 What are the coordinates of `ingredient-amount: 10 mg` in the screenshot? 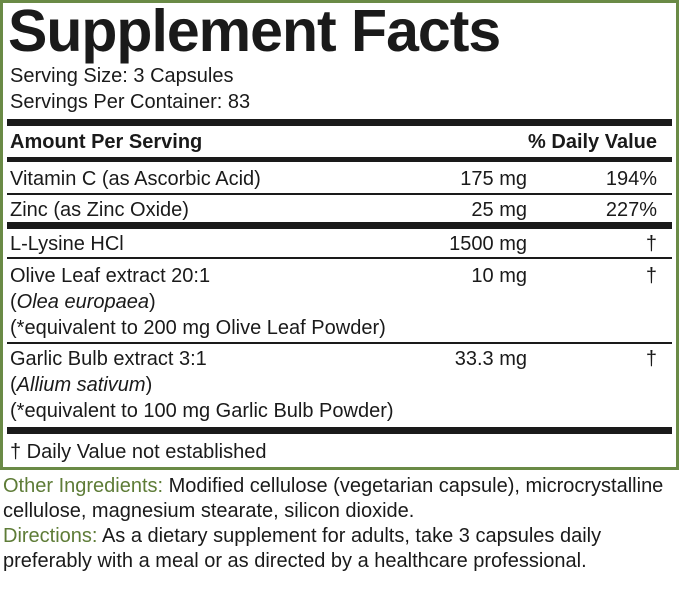 It's located at (499, 276).